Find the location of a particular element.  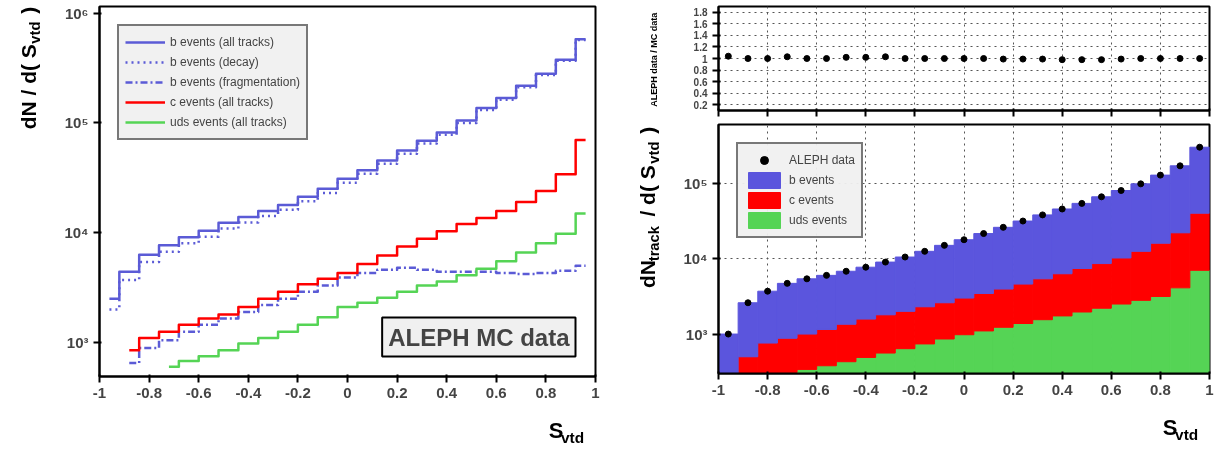

y-tick-label: 10⁶ is located at coordinates (76, 13).